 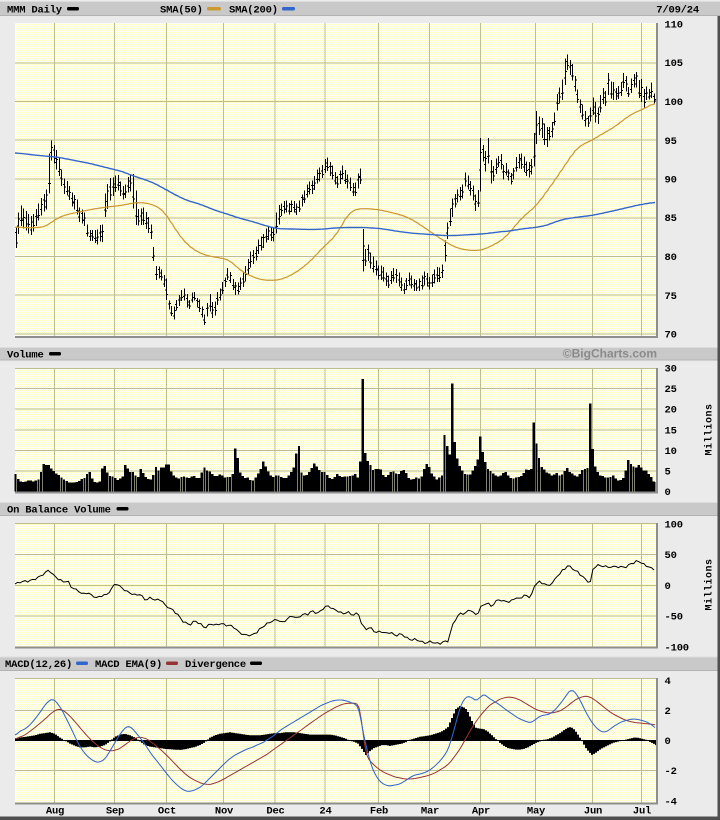 What do you see at coordinates (677, 11) in the screenshot?
I see `svg-text: 7/09/24` at bounding box center [677, 11].